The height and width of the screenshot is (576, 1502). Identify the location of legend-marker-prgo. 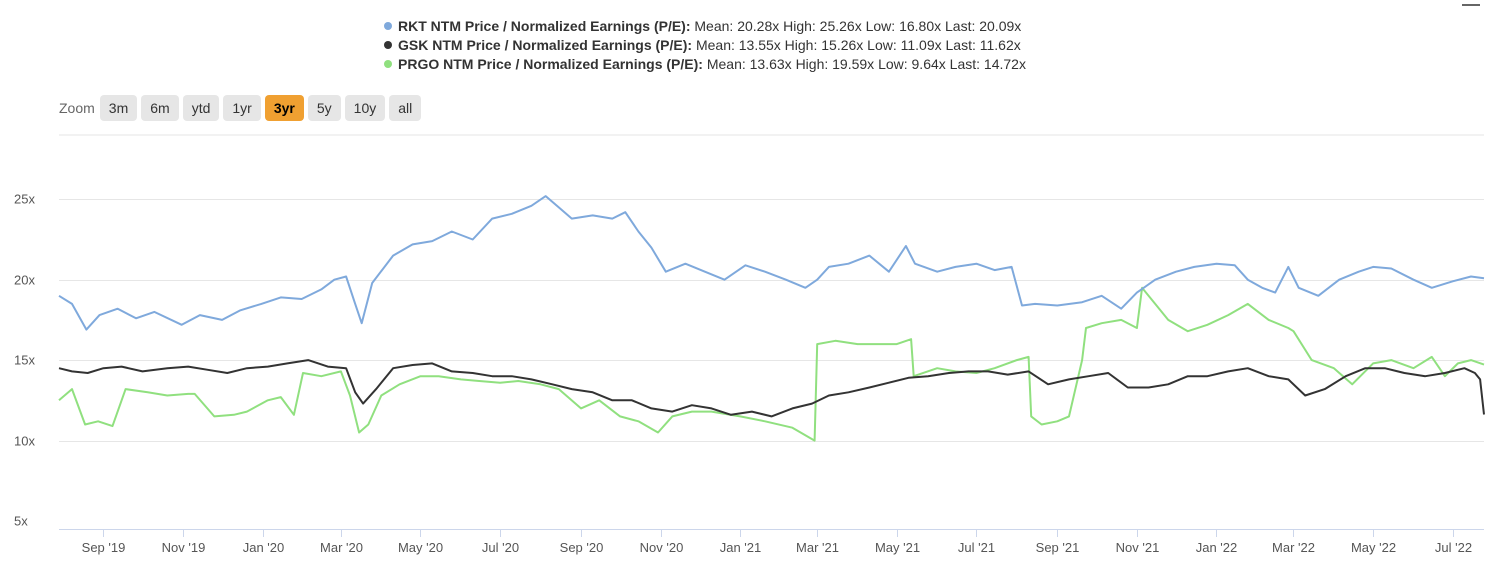
(388, 64).